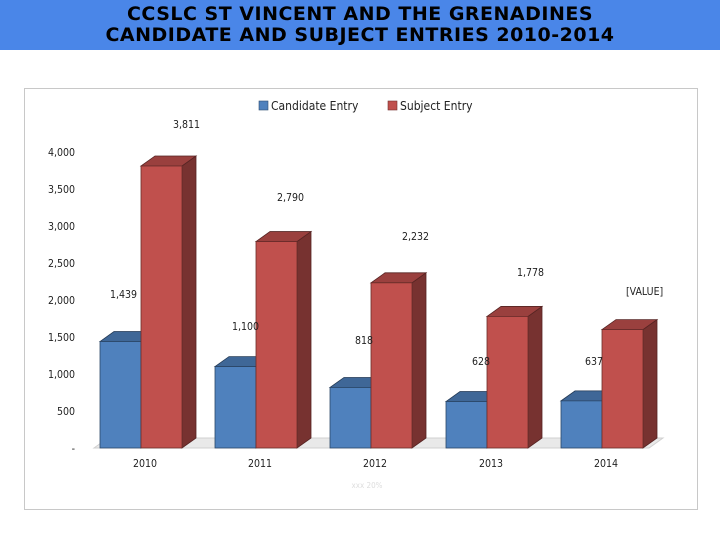 The image size is (720, 540). Describe the element at coordinates (530, 273) in the screenshot. I see `data-label: 1,778` at that location.